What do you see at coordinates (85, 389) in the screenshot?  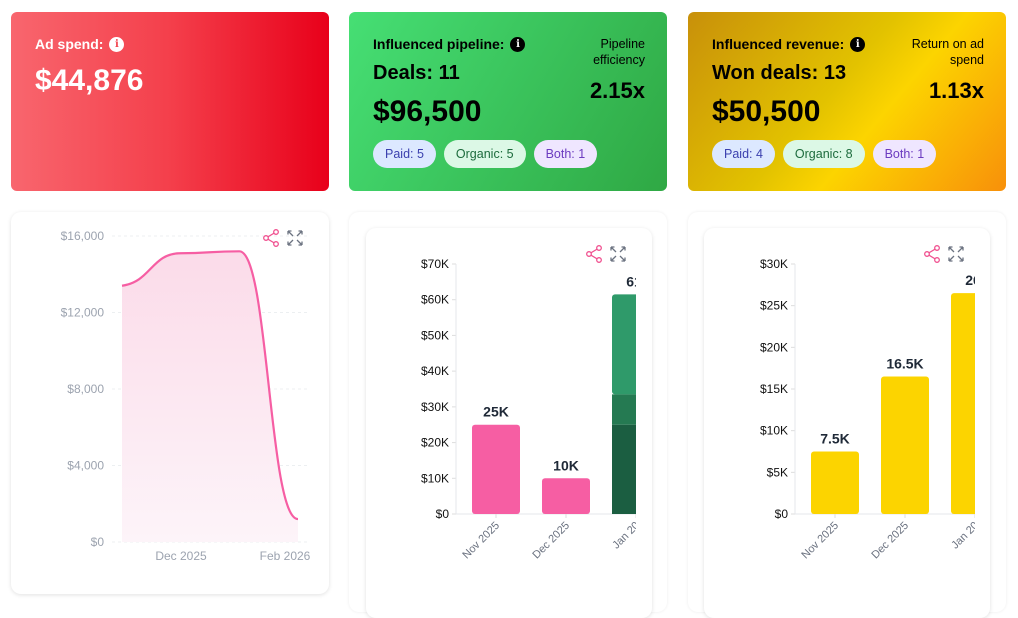 I see `y-tick-label: $8,000` at bounding box center [85, 389].